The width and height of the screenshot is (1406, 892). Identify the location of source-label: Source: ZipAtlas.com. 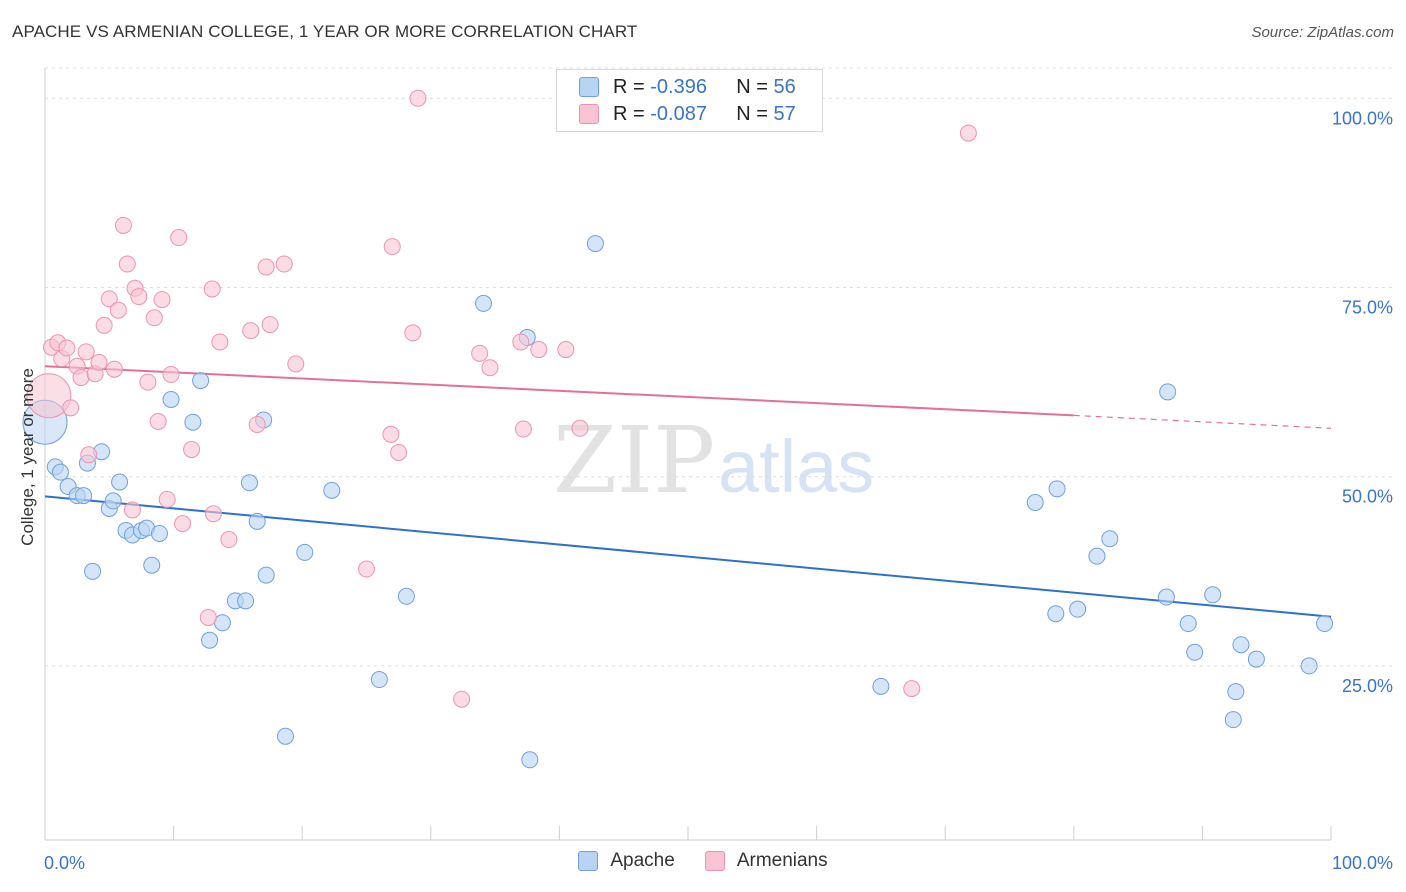
(1322, 32).